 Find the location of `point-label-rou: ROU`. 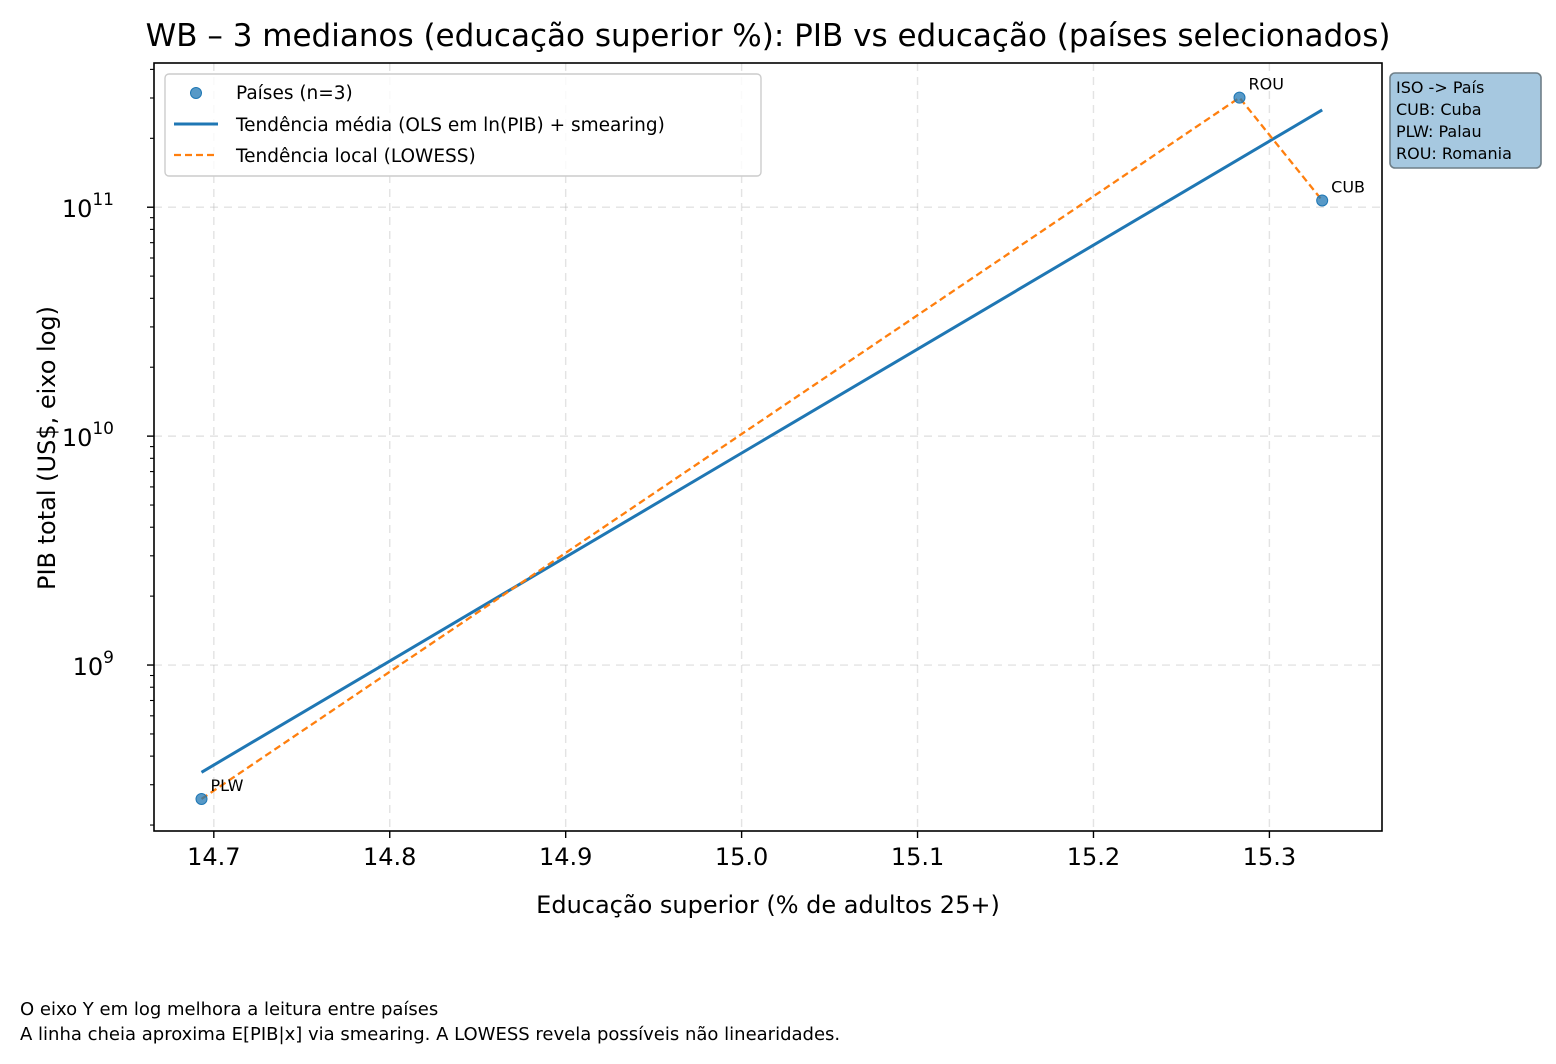

point-label-rou: ROU is located at coordinates (1265, 84).